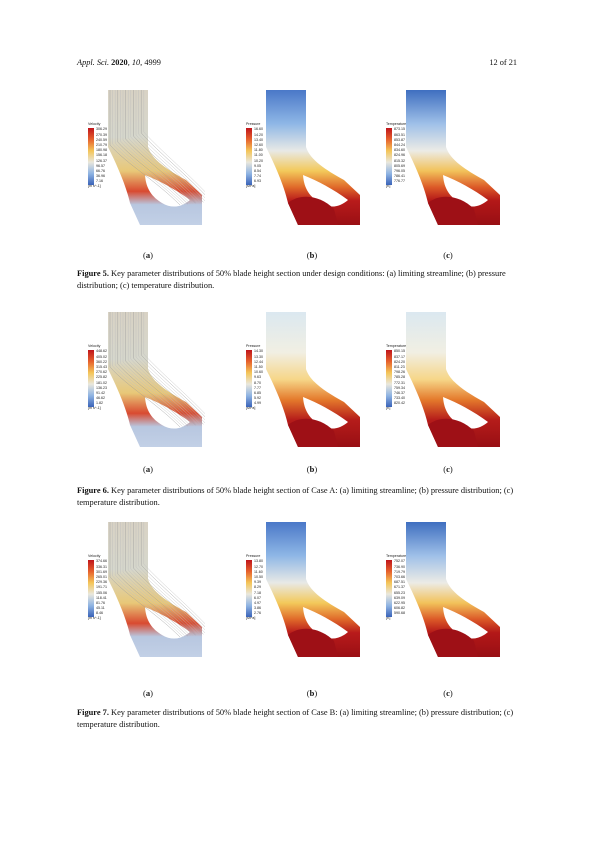 This screenshot has height=842, width=595. What do you see at coordinates (93, 712) in the screenshot?
I see `figure-caption-label: Figure 7.` at bounding box center [93, 712].